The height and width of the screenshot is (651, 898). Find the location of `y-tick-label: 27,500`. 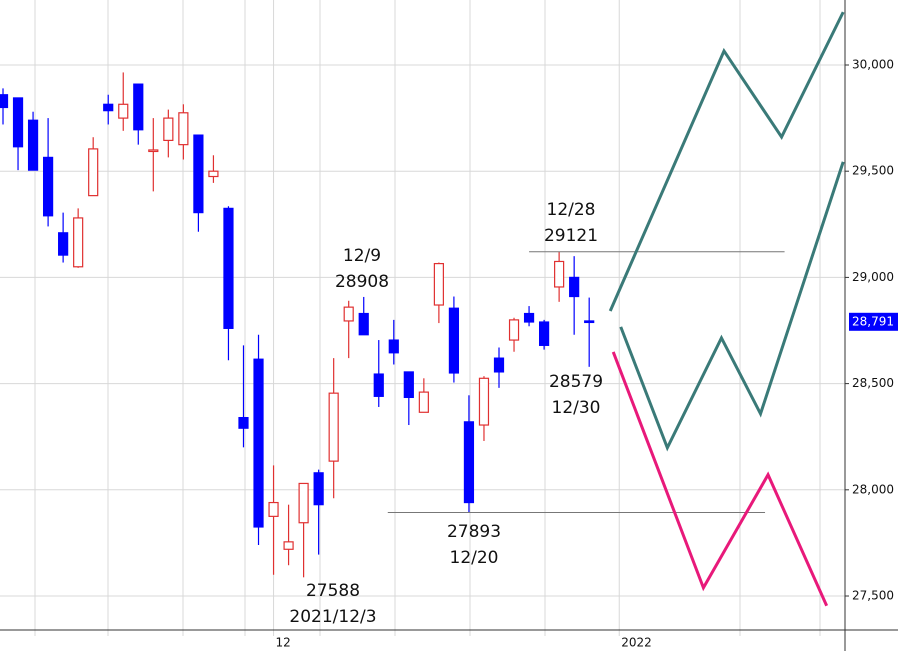

y-tick-label: 27,500 is located at coordinates (873, 596).